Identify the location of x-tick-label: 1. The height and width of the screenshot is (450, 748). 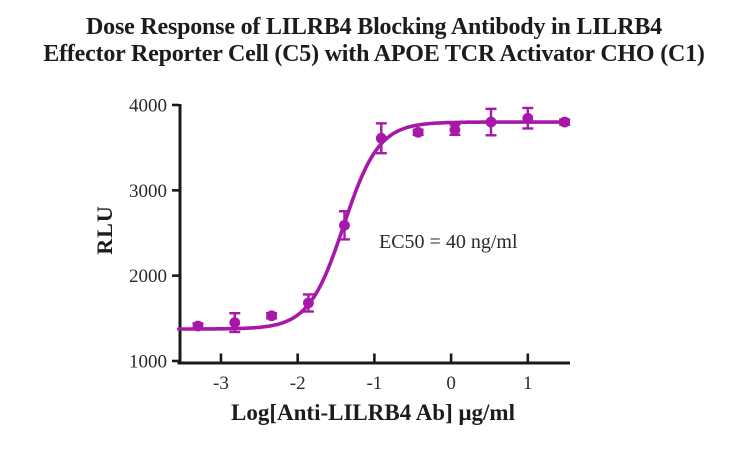
(528, 383).